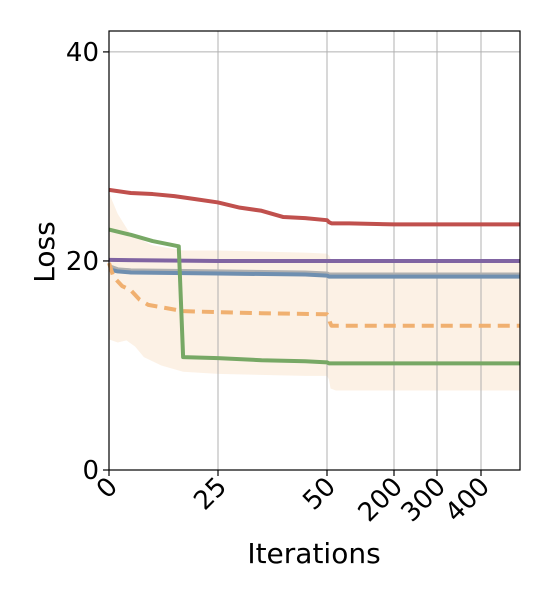 This screenshot has height=605, width=550. What do you see at coordinates (82, 53) in the screenshot?
I see `y-tick-label-2: 40` at bounding box center [82, 53].